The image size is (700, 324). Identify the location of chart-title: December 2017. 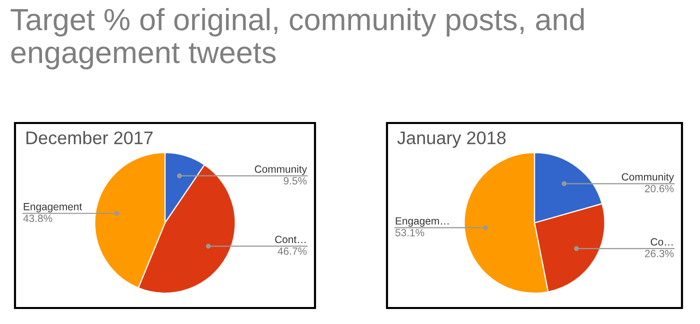
(89, 137).